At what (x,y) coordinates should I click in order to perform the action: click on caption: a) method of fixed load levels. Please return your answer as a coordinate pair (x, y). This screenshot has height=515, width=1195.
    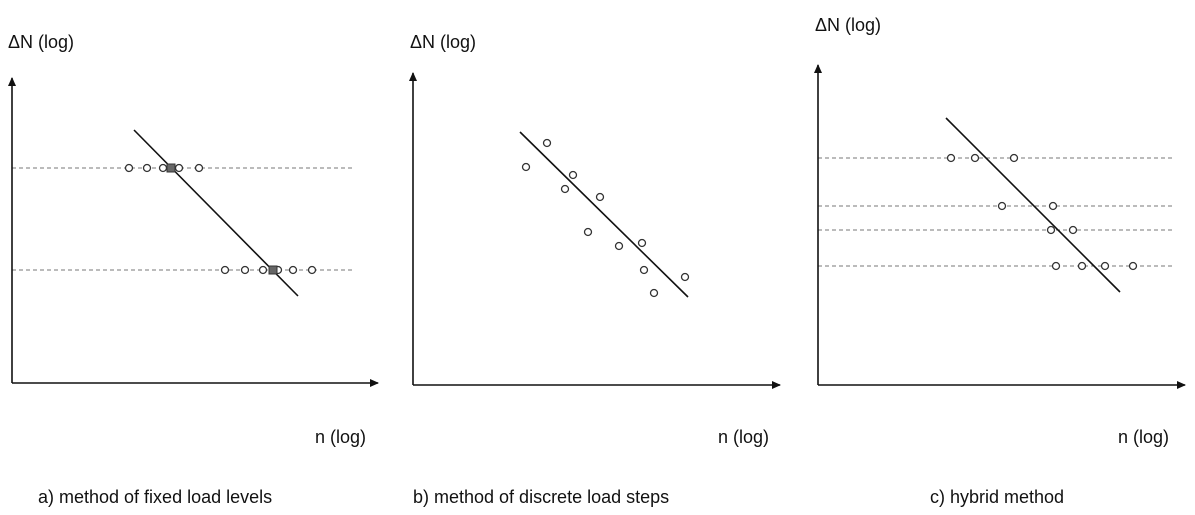
    Looking at the image, I should click on (155, 497).